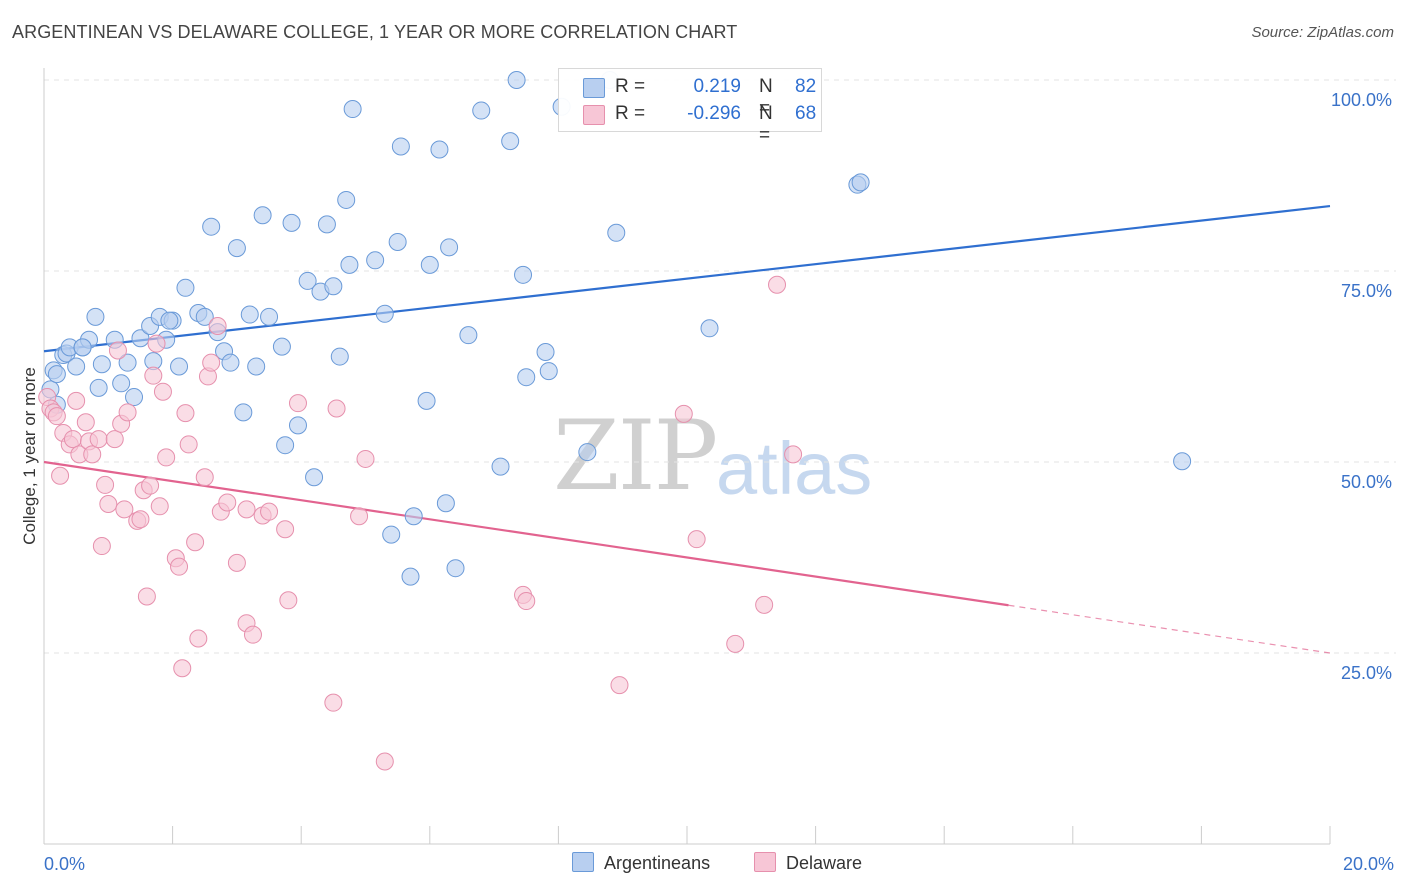 This screenshot has width=1406, height=892. What do you see at coordinates (594, 115) in the screenshot?
I see `legend-swatch-pink` at bounding box center [594, 115].